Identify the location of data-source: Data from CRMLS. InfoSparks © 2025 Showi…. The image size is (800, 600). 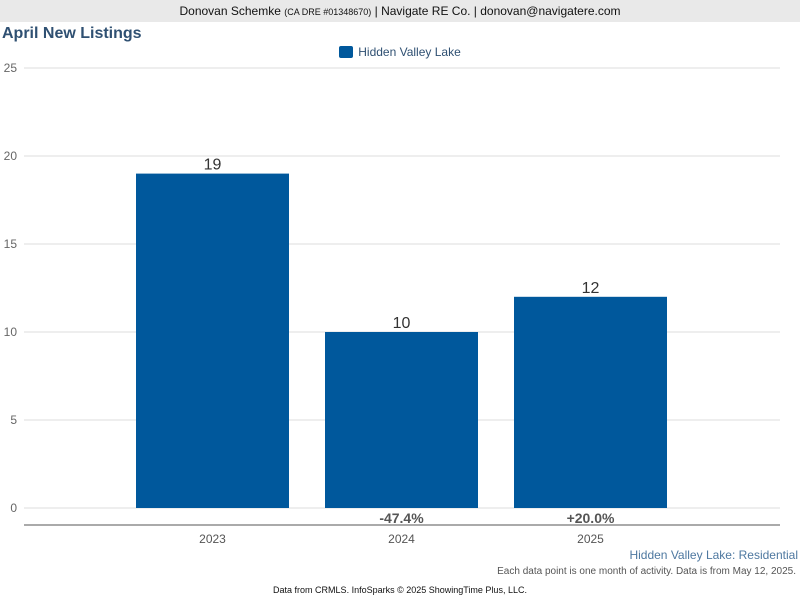
(400, 590).